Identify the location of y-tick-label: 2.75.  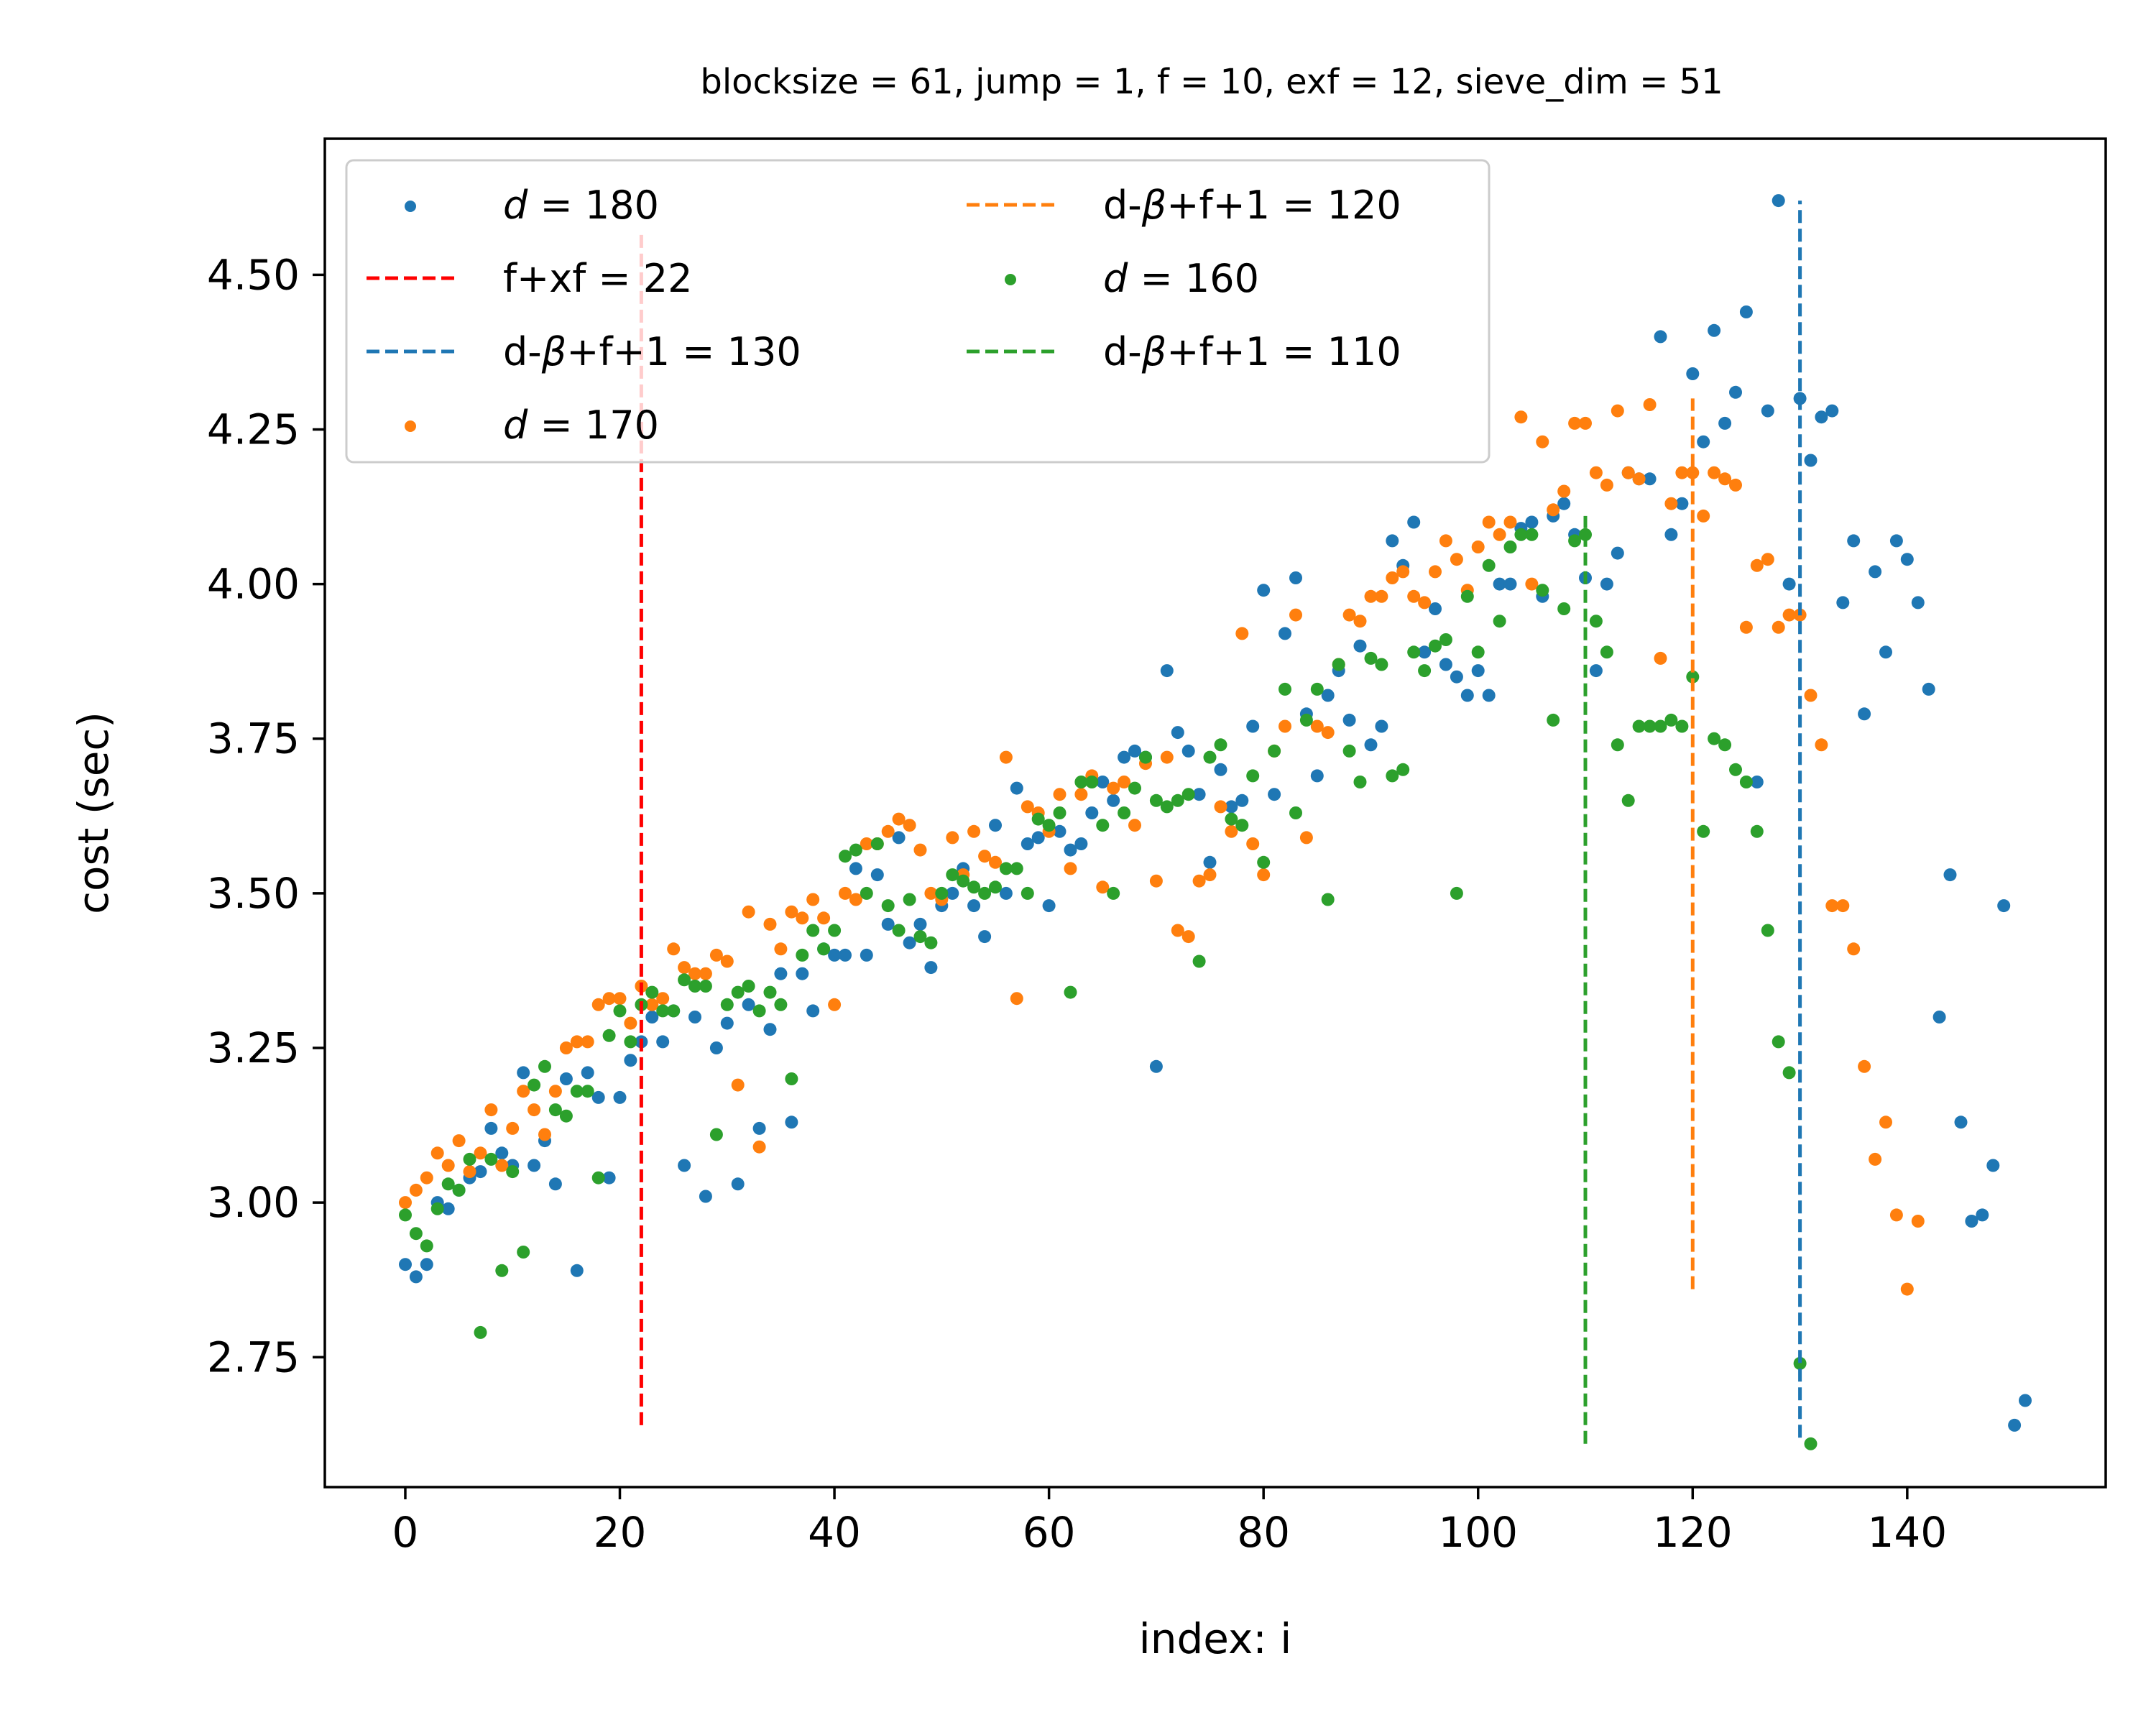
(253, 1357).